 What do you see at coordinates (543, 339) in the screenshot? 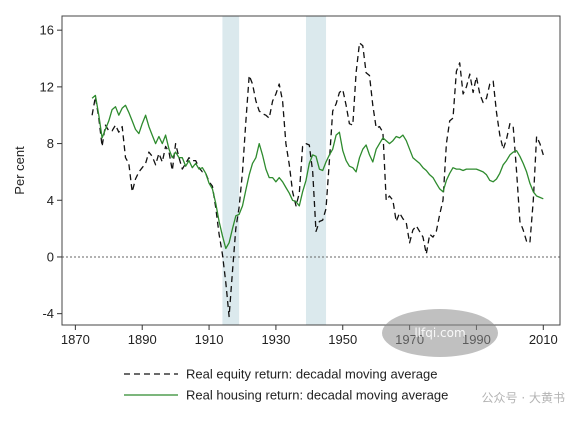
I see `x-tick-label-2010: 2010` at bounding box center [543, 339].